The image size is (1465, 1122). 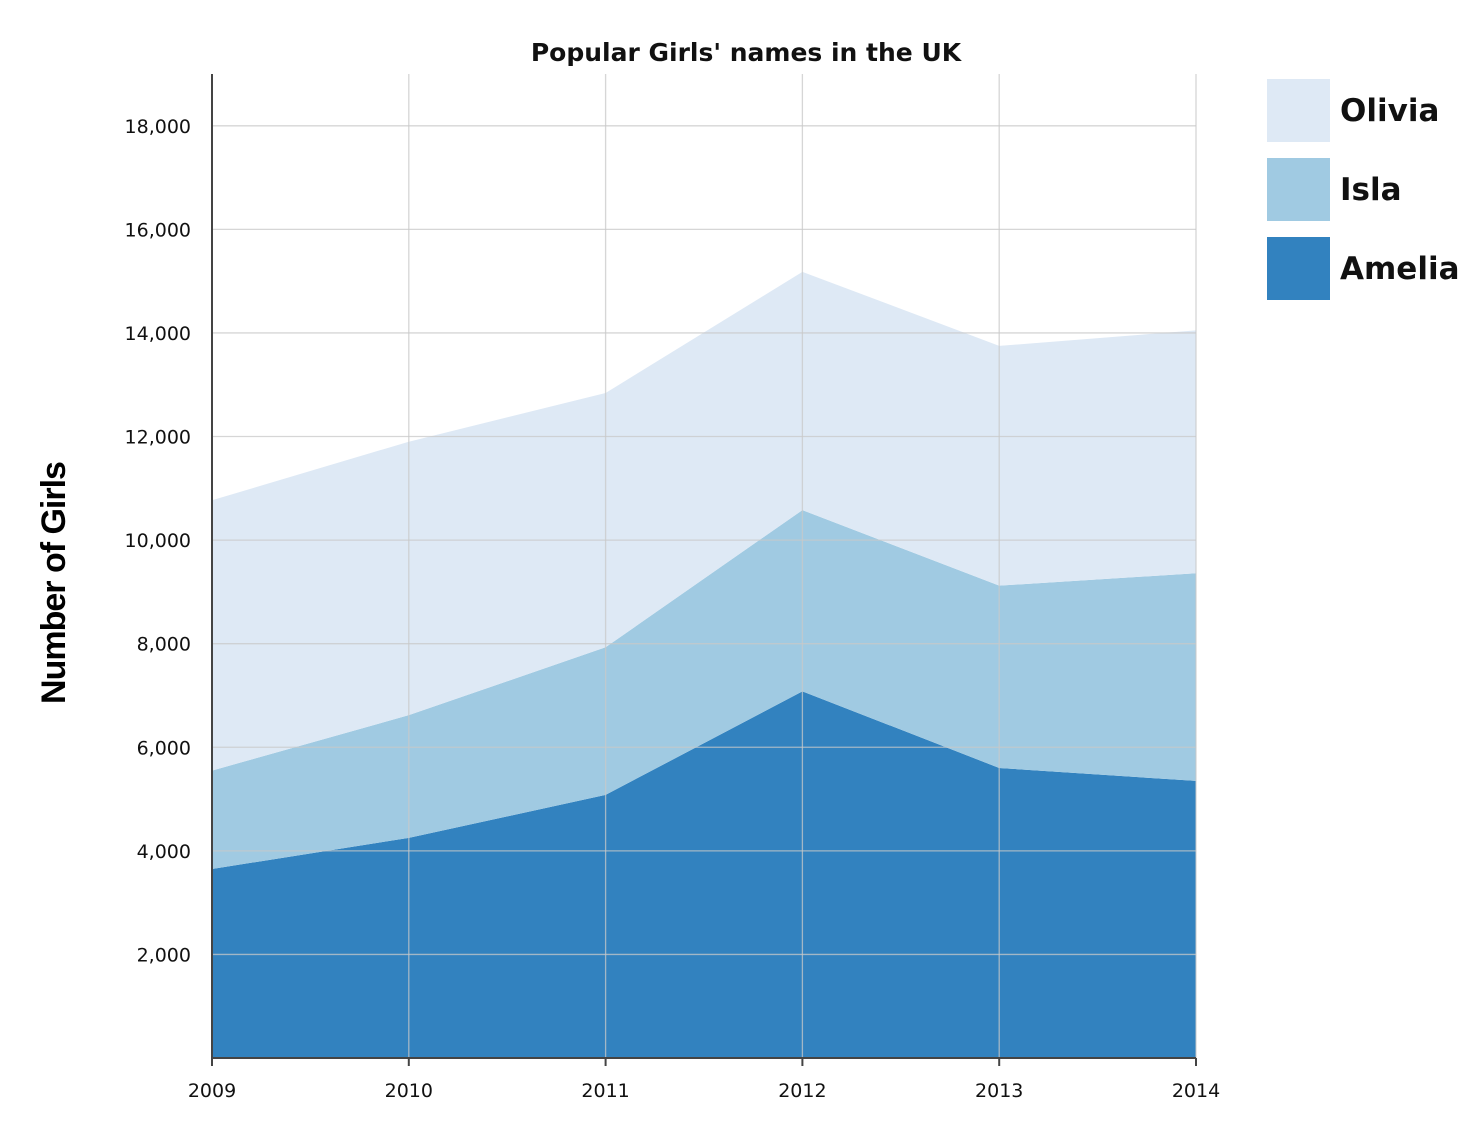 What do you see at coordinates (802, 1091) in the screenshot?
I see `x-tick-label: 2012` at bounding box center [802, 1091].